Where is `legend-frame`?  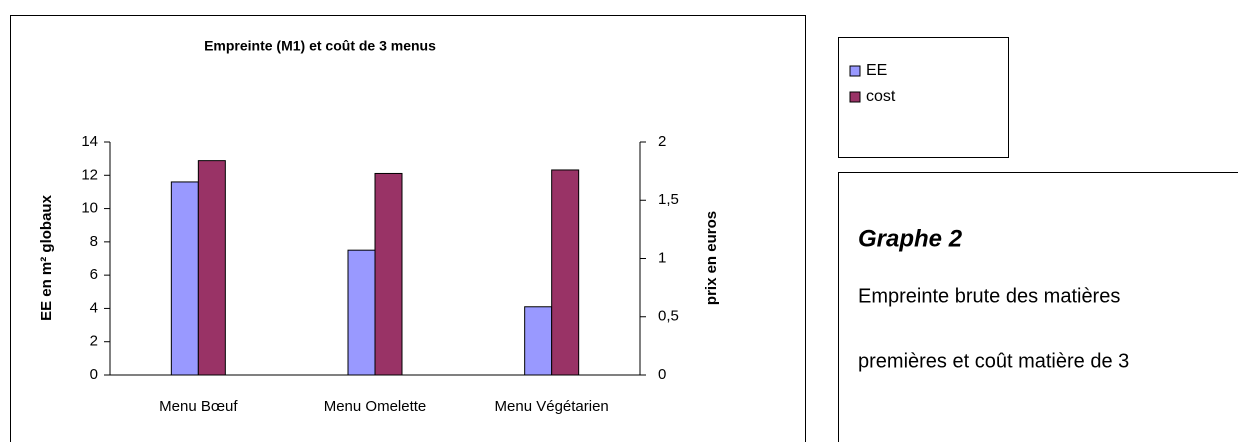 legend-frame is located at coordinates (923, 97).